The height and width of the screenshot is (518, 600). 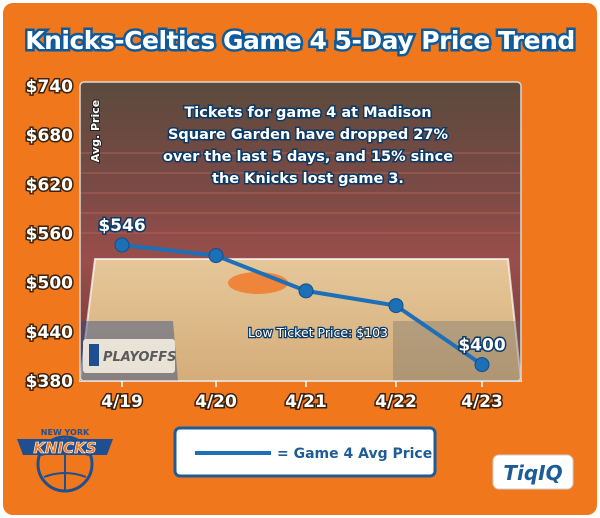 What do you see at coordinates (49, 333) in the screenshot?
I see `y-tick-label: $440` at bounding box center [49, 333].